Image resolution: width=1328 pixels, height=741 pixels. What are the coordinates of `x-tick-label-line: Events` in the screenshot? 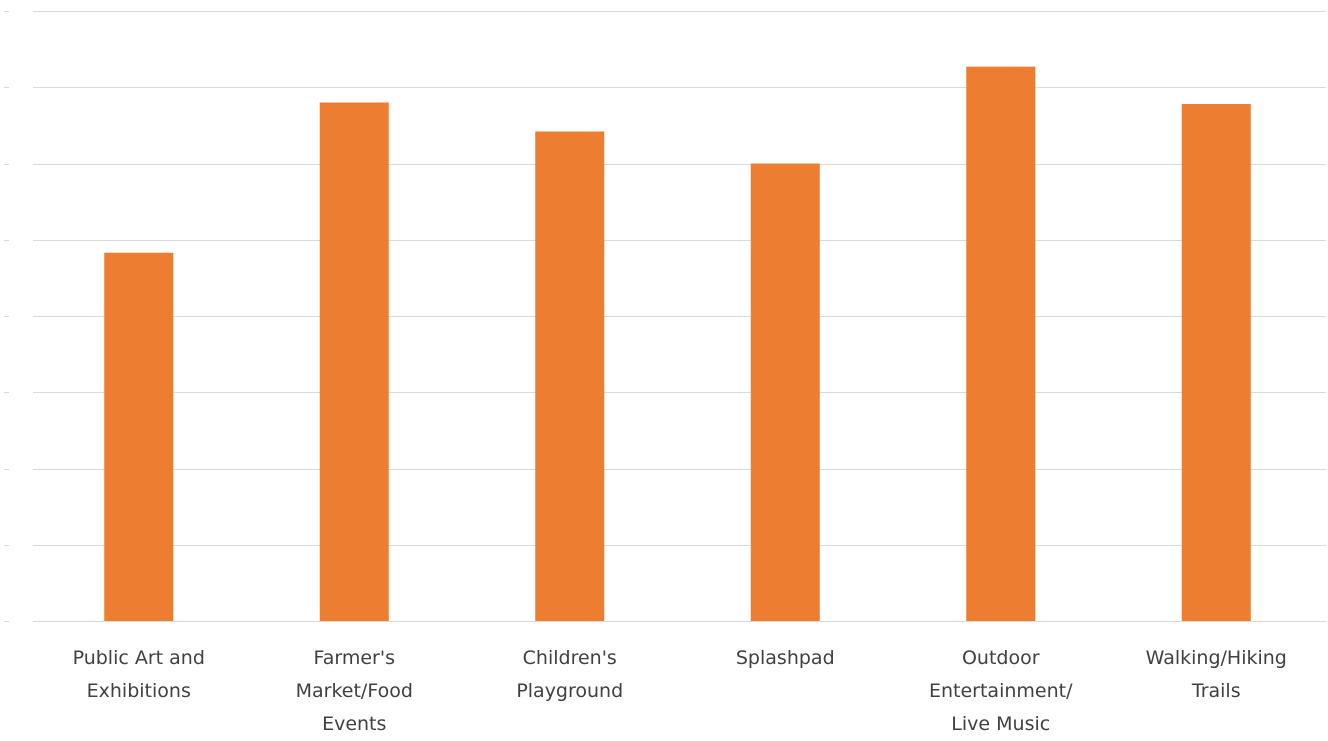 It's located at (354, 724).